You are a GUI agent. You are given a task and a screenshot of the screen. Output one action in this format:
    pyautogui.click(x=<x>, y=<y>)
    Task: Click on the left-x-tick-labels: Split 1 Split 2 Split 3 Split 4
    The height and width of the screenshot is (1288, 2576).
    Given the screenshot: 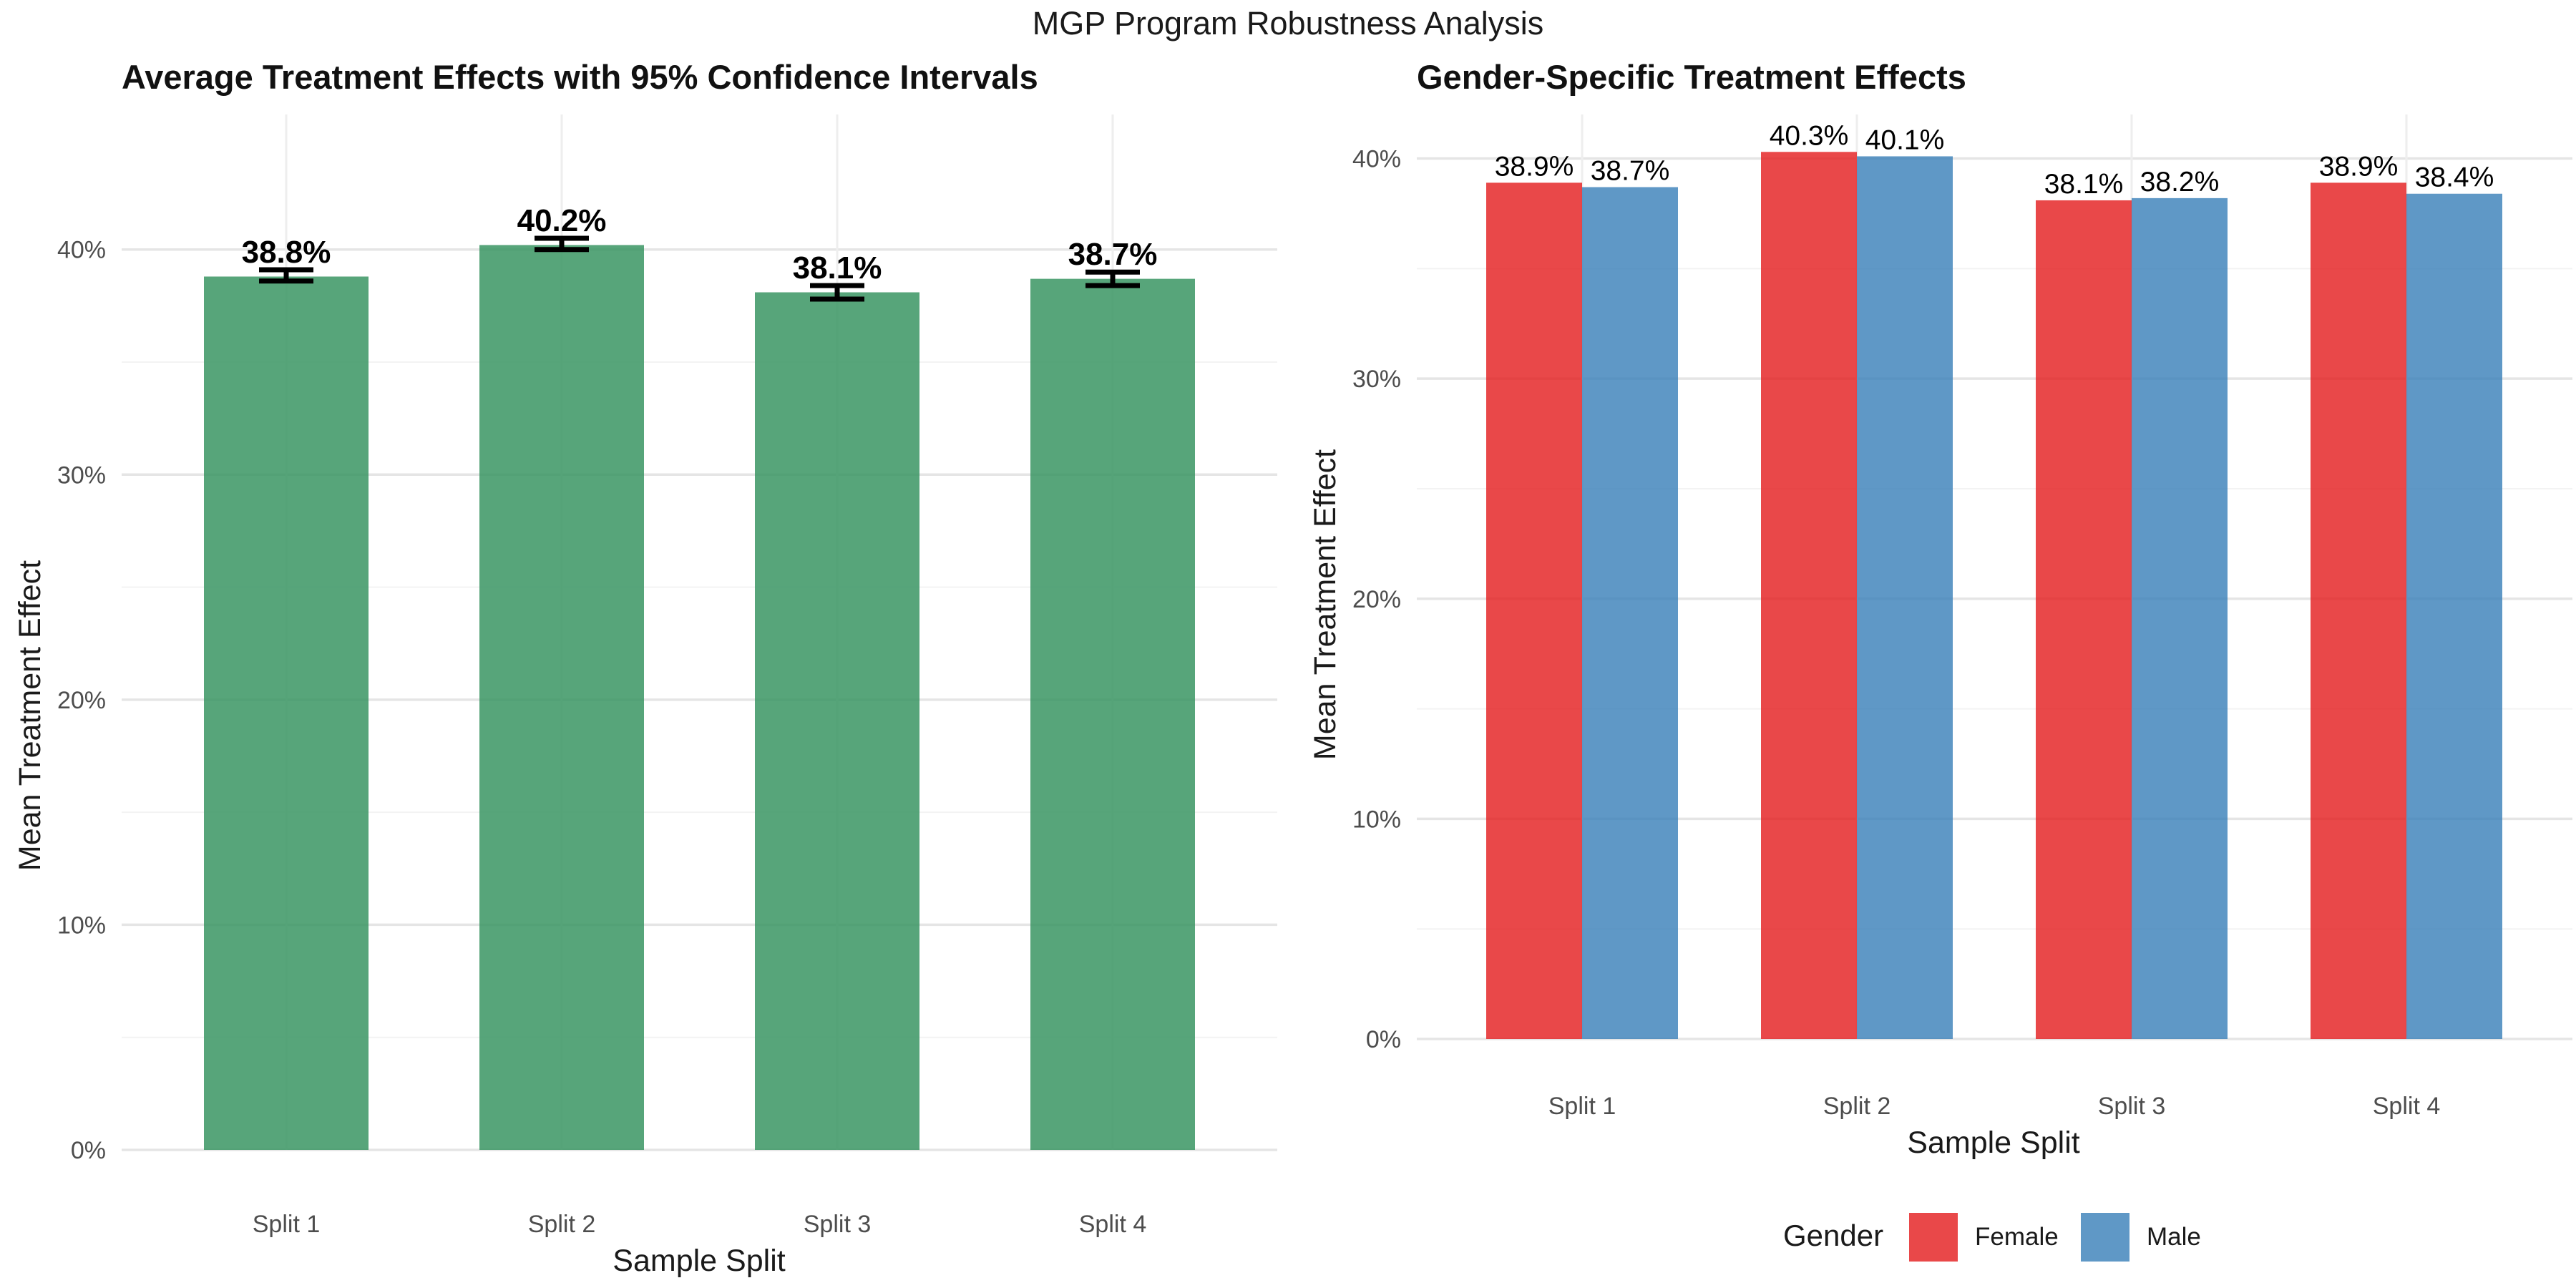 What is the action you would take?
    pyautogui.click(x=700, y=1224)
    